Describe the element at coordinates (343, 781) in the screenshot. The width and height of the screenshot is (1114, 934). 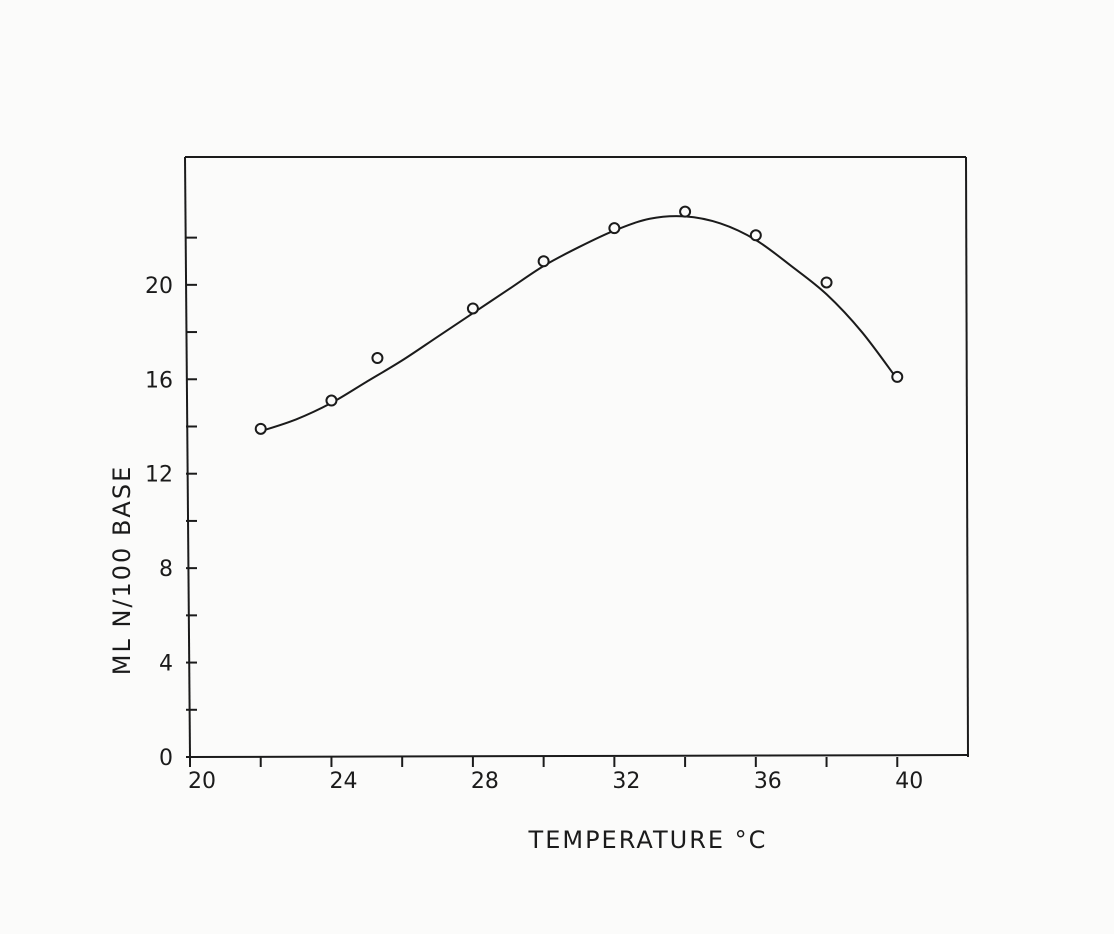
I see `x-tick-label: 24` at that location.